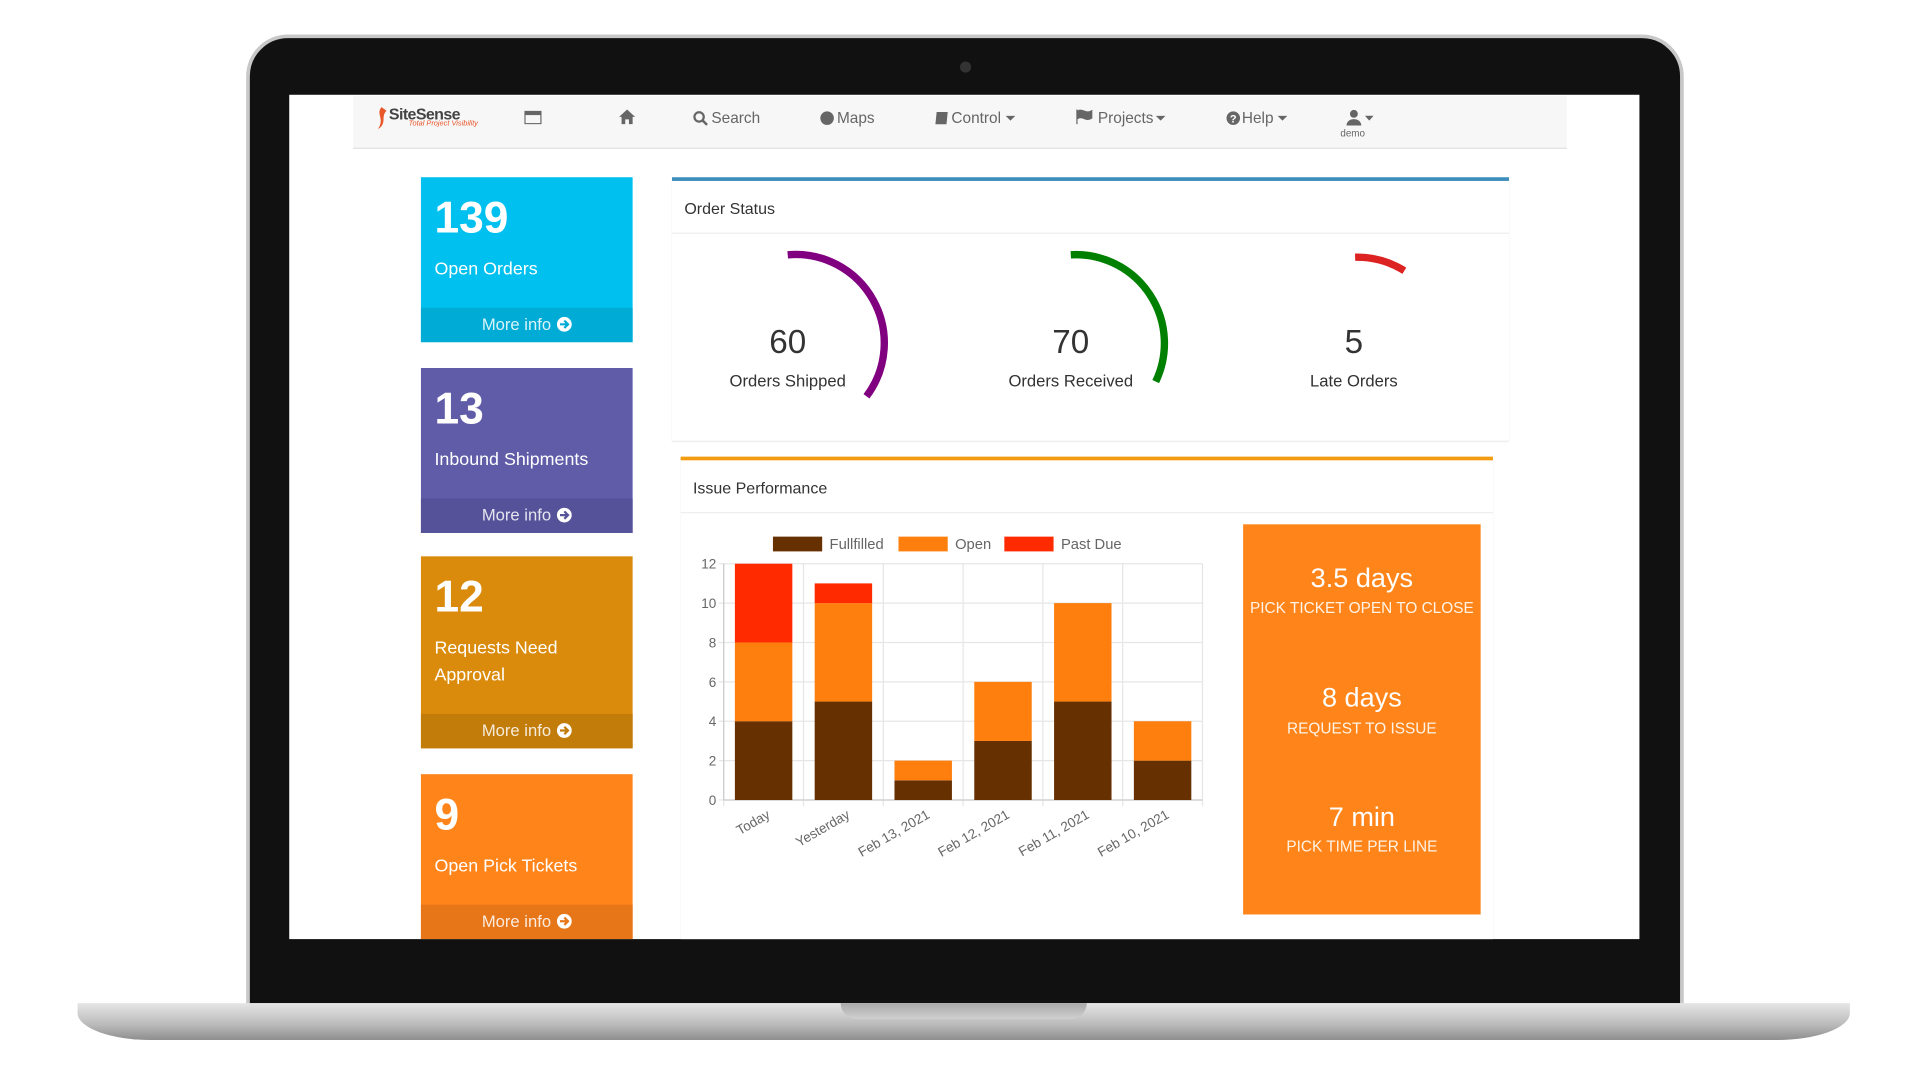  What do you see at coordinates (973, 545) in the screenshot?
I see `legend-label: Open` at bounding box center [973, 545].